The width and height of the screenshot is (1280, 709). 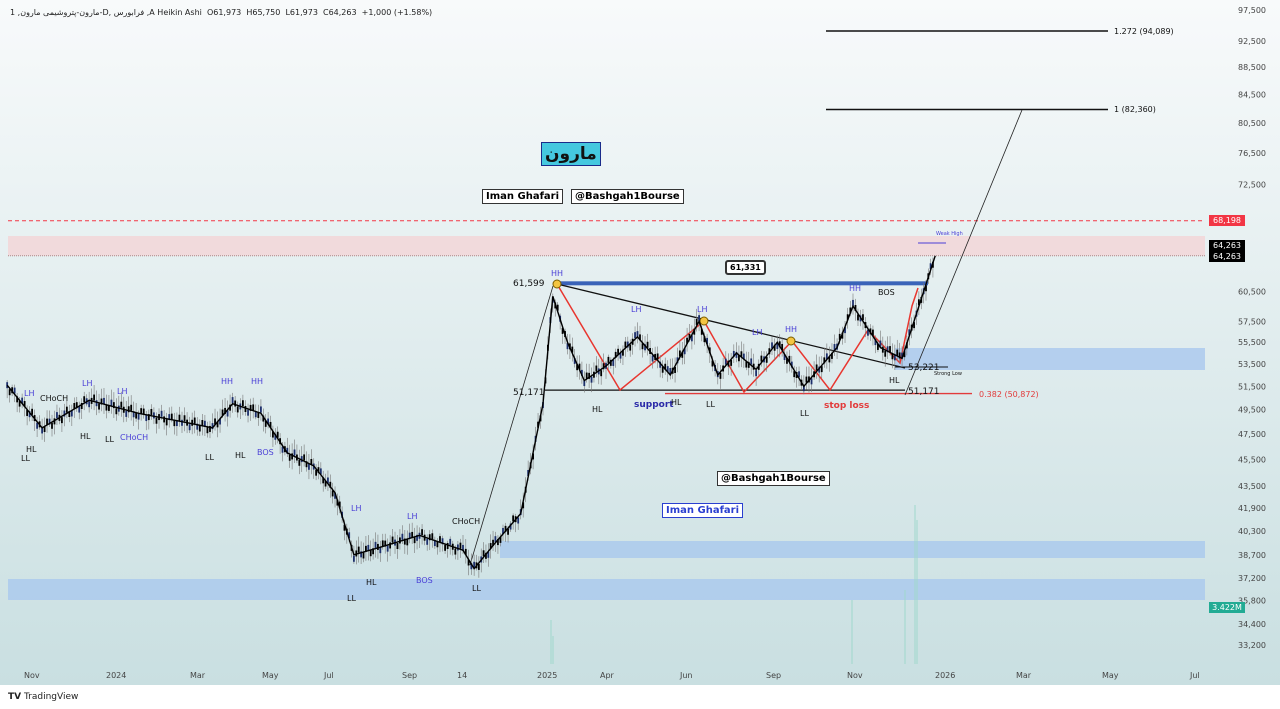 I want to click on price-tick-label: 43,500, so click(x=1252, y=486).